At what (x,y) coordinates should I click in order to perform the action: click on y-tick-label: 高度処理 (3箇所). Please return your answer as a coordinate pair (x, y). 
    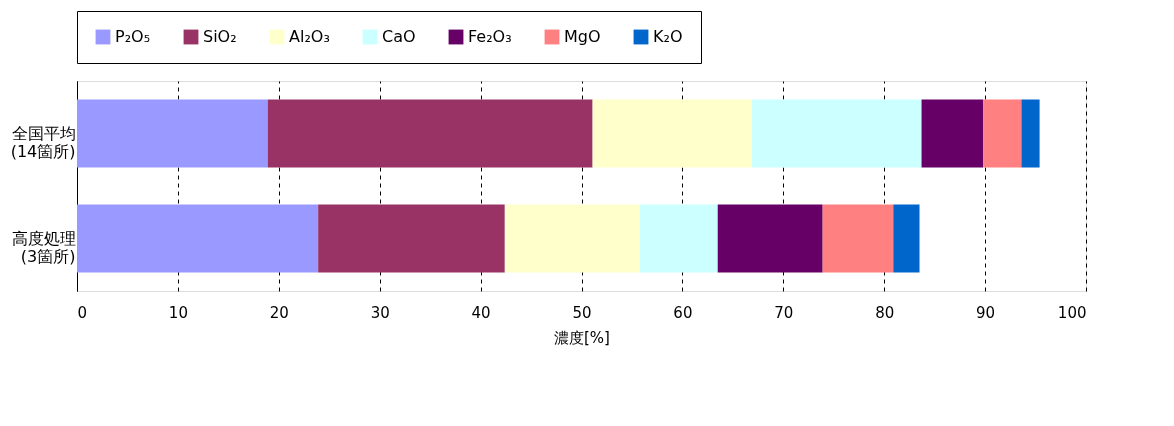
    Looking at the image, I should click on (43, 247).